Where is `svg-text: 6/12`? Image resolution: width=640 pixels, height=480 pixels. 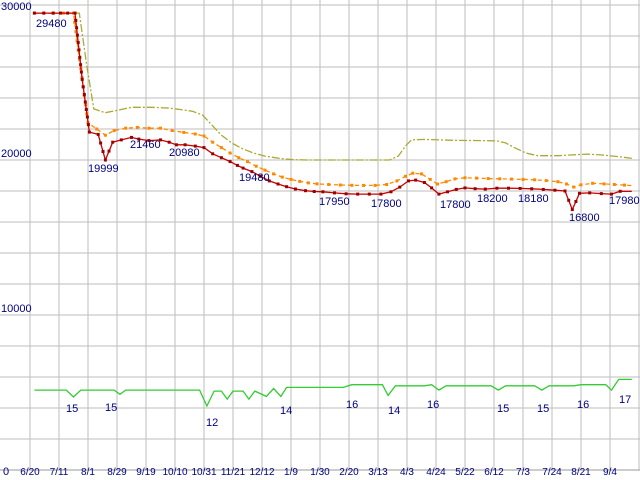 svg-text: 6/12 is located at coordinates (494, 472).